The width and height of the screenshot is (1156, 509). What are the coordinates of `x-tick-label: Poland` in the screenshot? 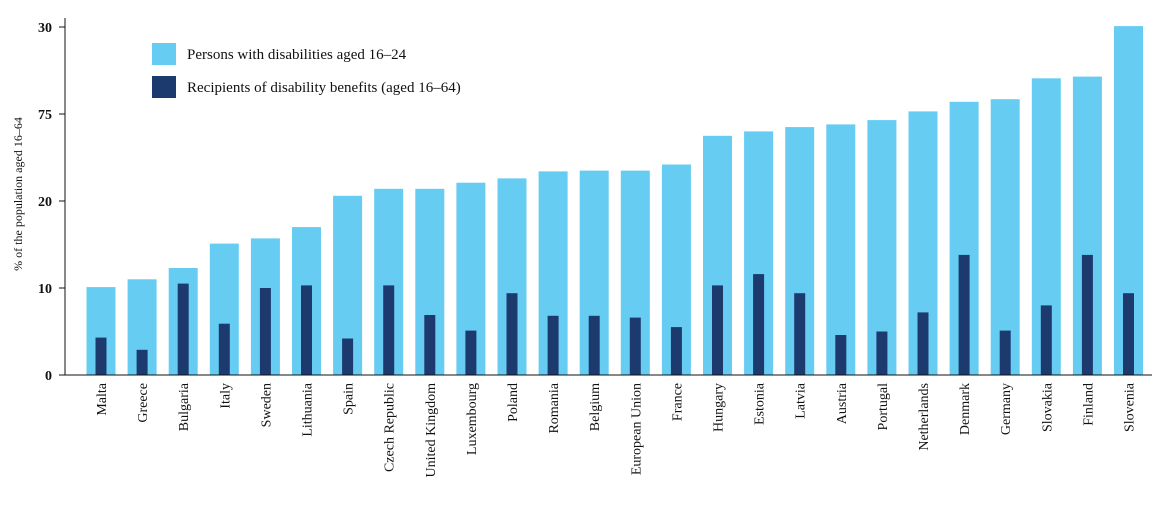 It's located at (513, 402).